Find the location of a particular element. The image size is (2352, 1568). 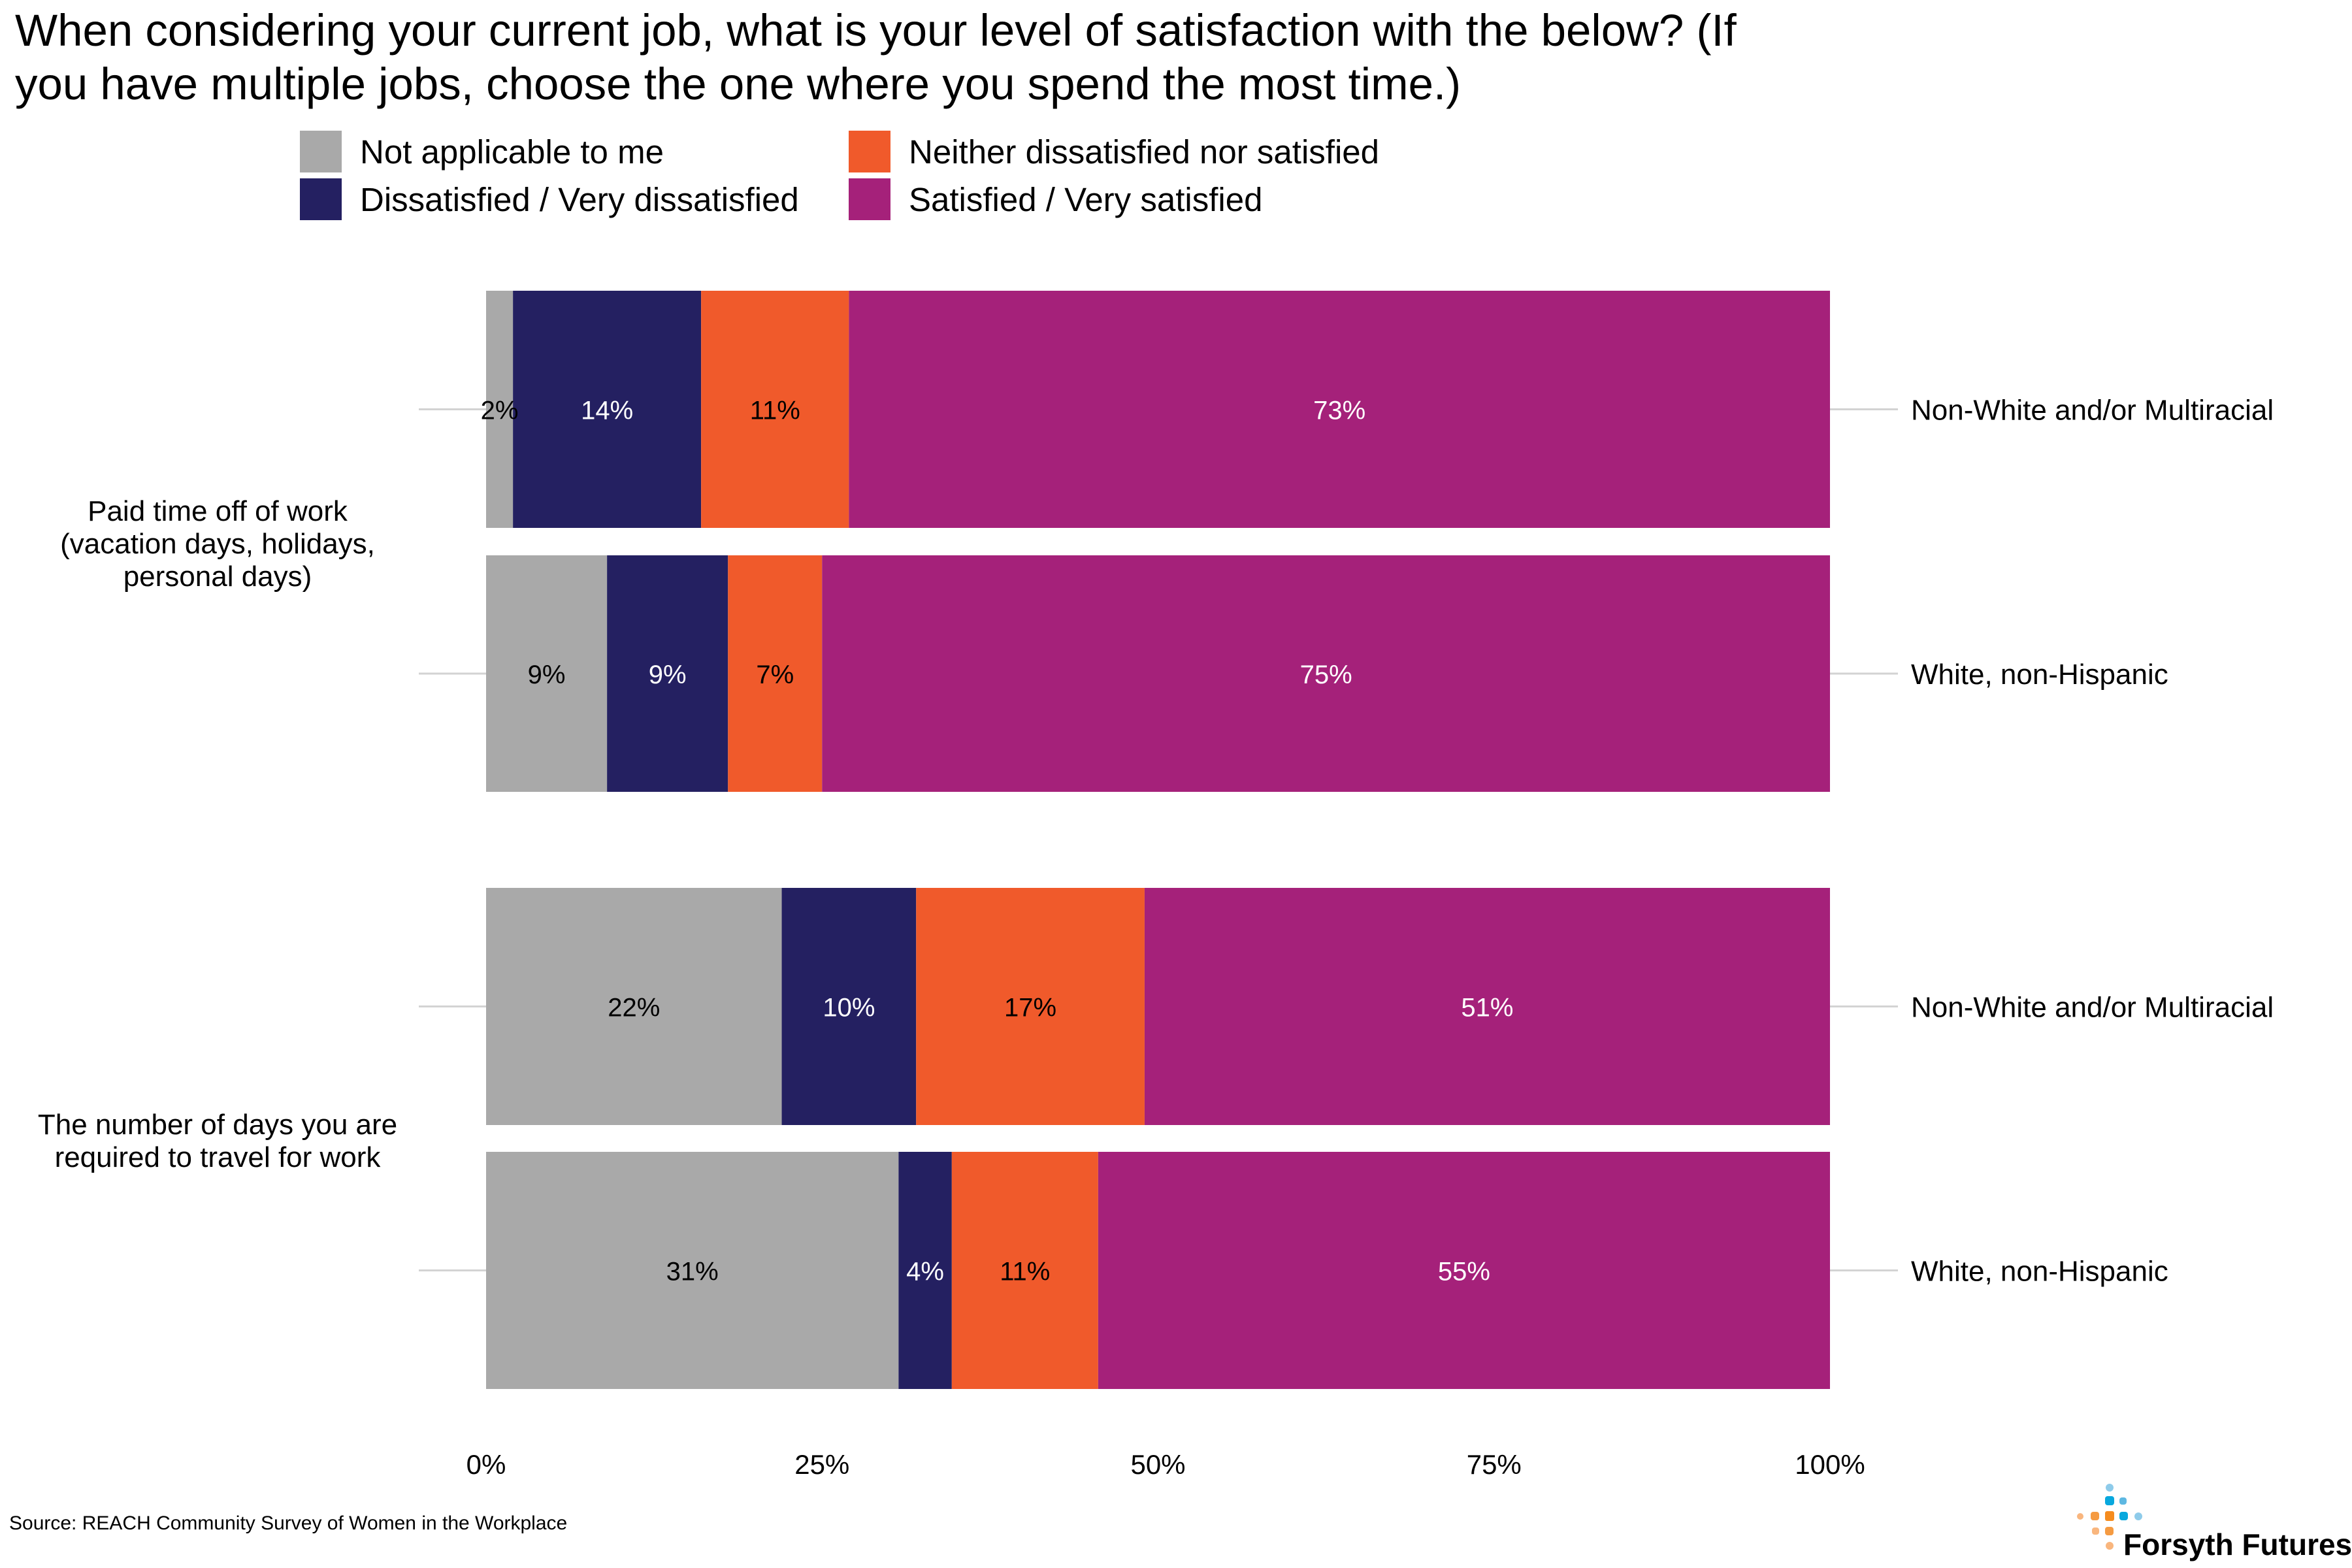

data-label: 4% is located at coordinates (925, 1272).